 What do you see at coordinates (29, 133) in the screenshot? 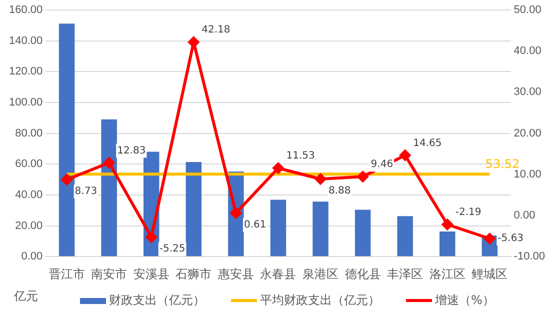
I see `y-tick-label: 80.00` at bounding box center [29, 133].